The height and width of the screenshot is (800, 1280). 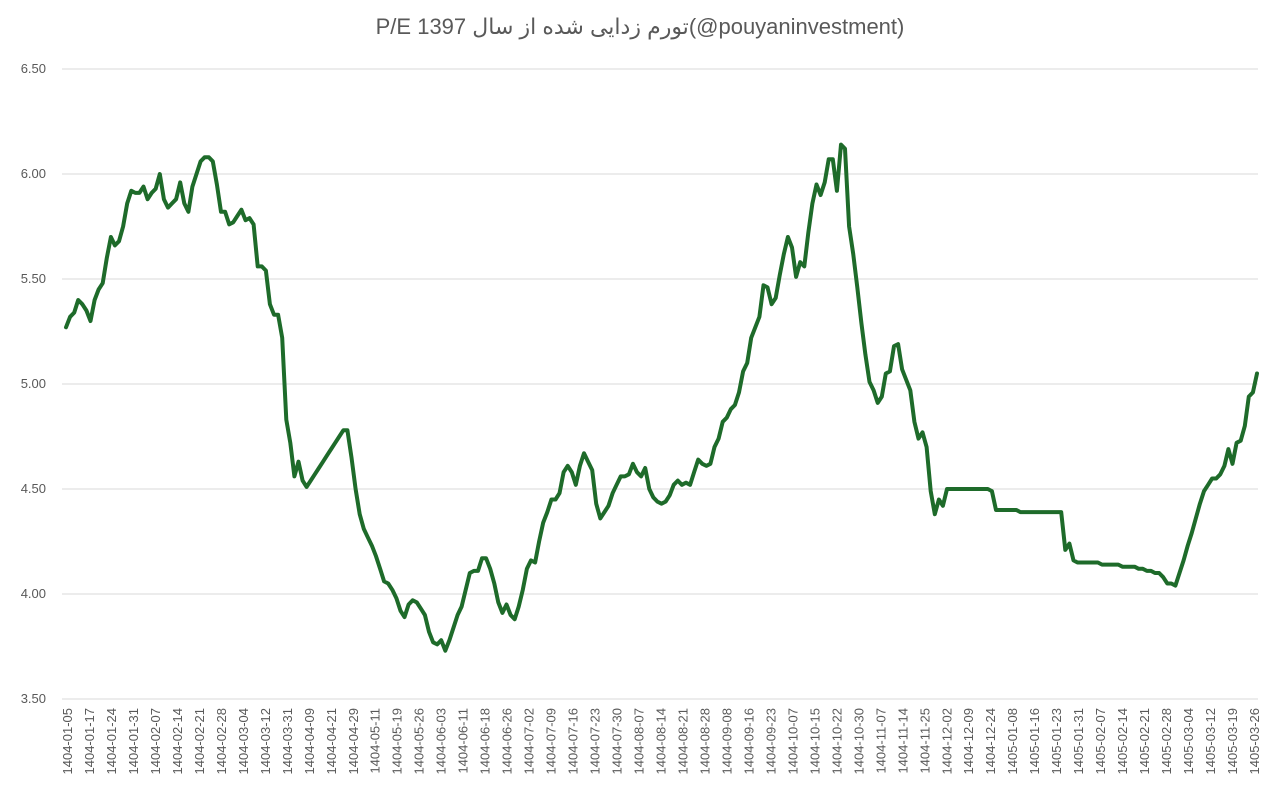 I want to click on y-tick-label: 4.00, so click(x=33, y=593).